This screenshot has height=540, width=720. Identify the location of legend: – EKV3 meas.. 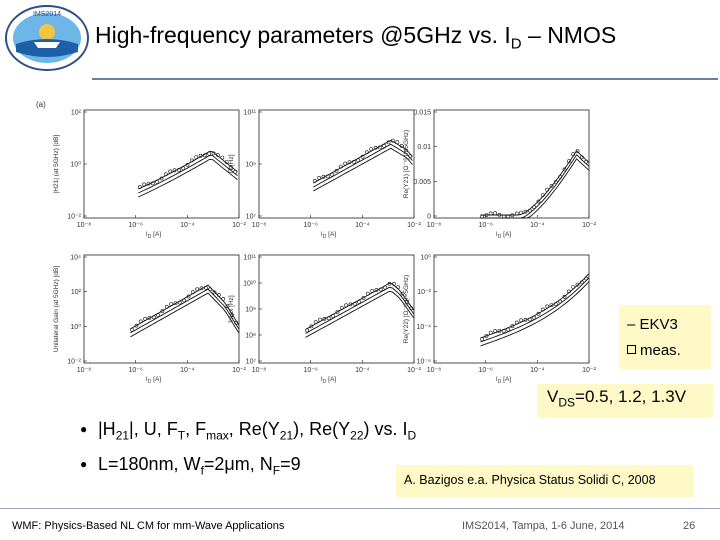
(665, 337).